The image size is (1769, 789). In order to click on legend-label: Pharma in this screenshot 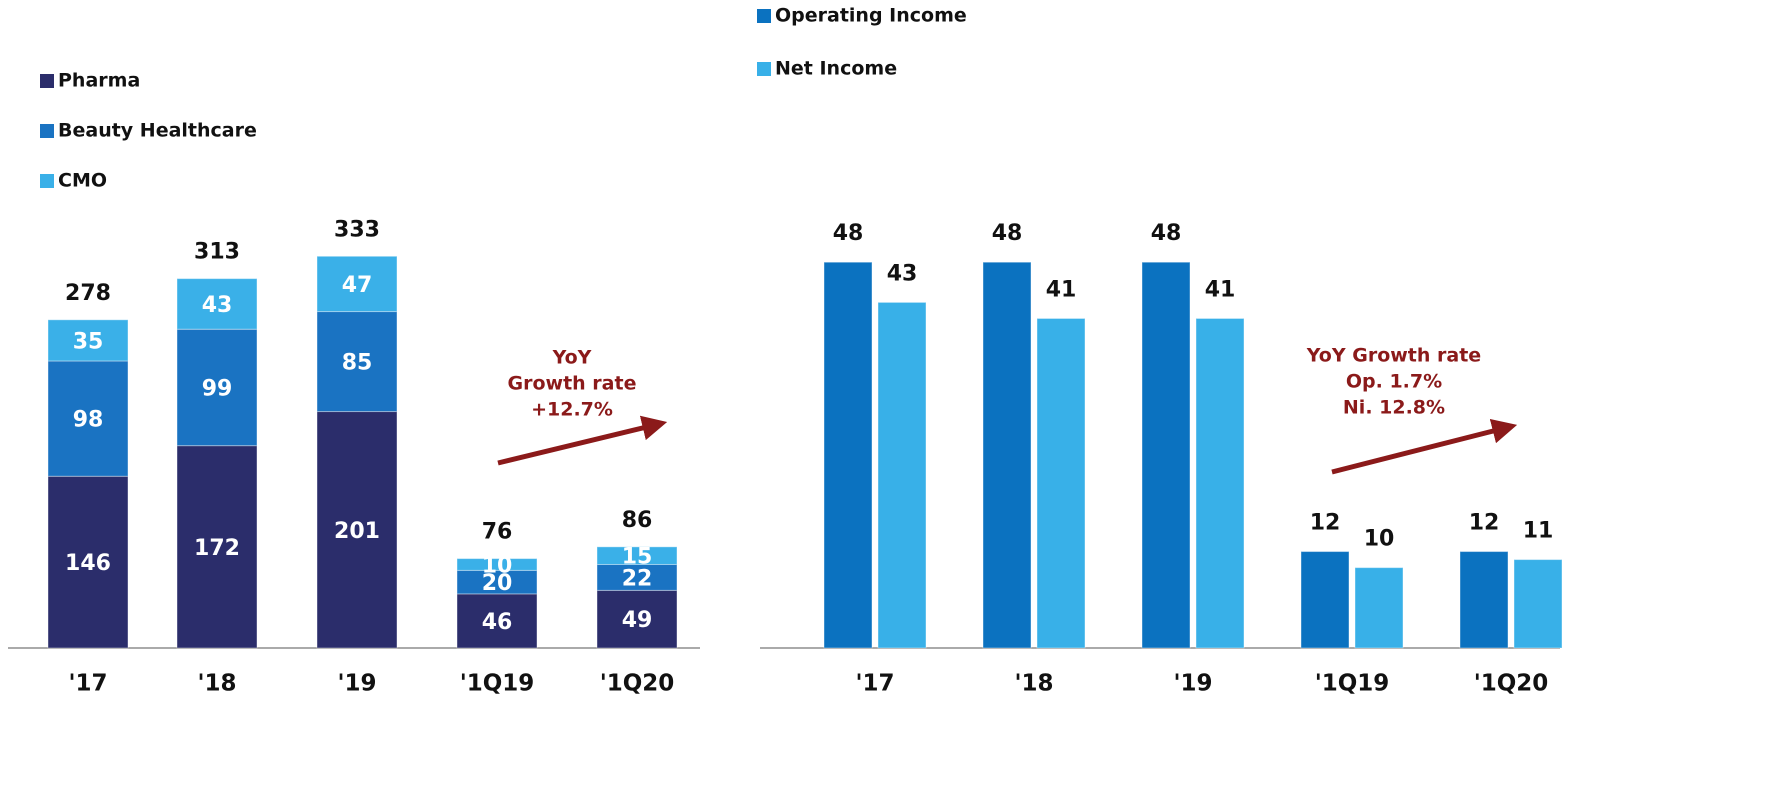, I will do `click(99, 81)`.